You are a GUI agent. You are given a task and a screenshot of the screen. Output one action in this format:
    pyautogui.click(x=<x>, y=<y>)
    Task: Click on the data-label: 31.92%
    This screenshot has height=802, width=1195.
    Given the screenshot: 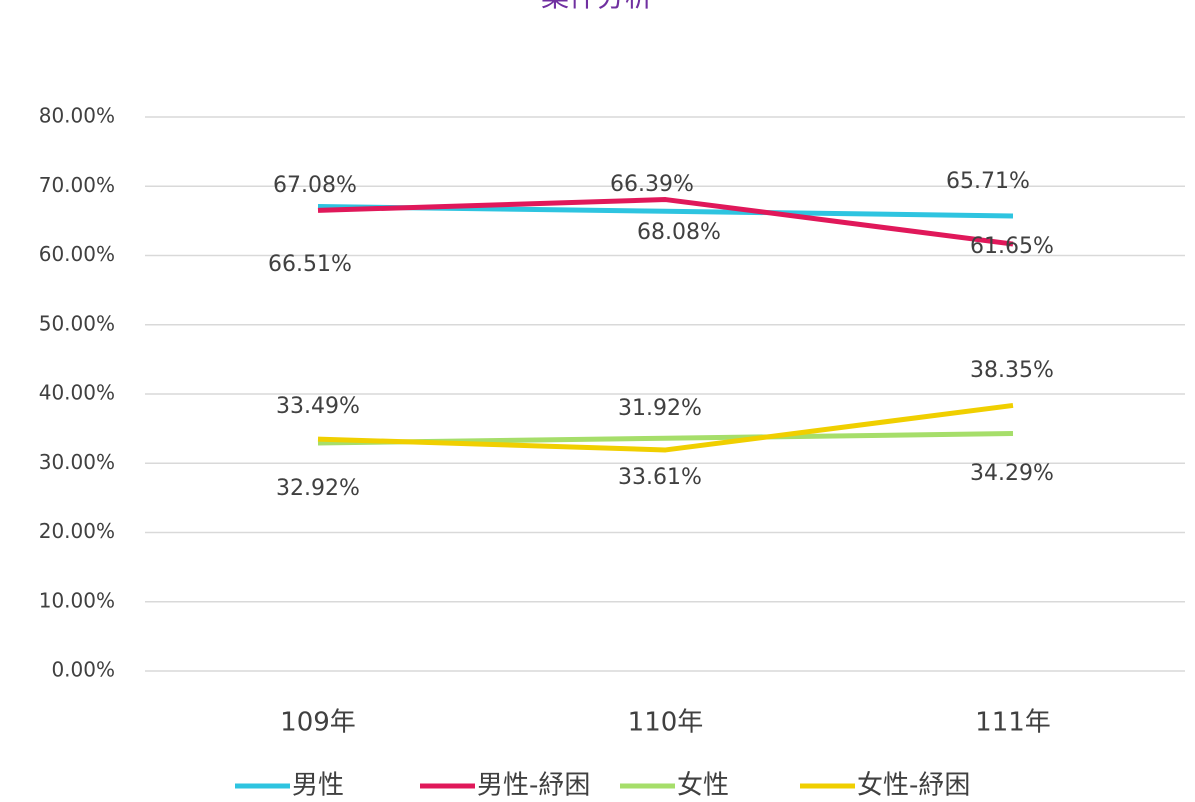 What is the action you would take?
    pyautogui.click(x=660, y=408)
    